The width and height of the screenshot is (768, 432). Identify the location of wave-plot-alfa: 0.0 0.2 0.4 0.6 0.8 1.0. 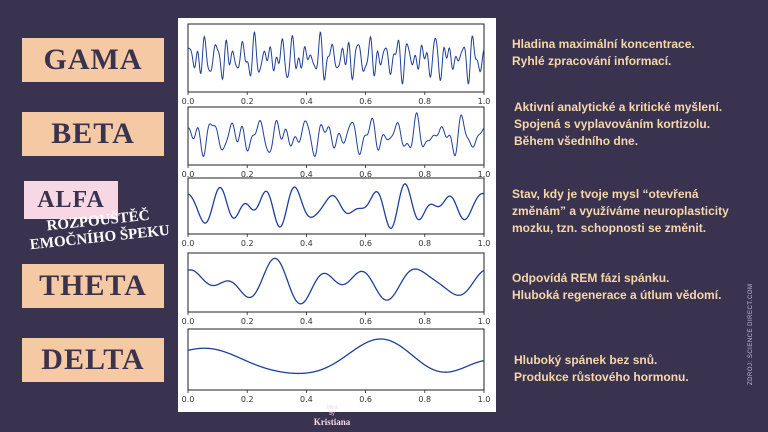
(336, 212).